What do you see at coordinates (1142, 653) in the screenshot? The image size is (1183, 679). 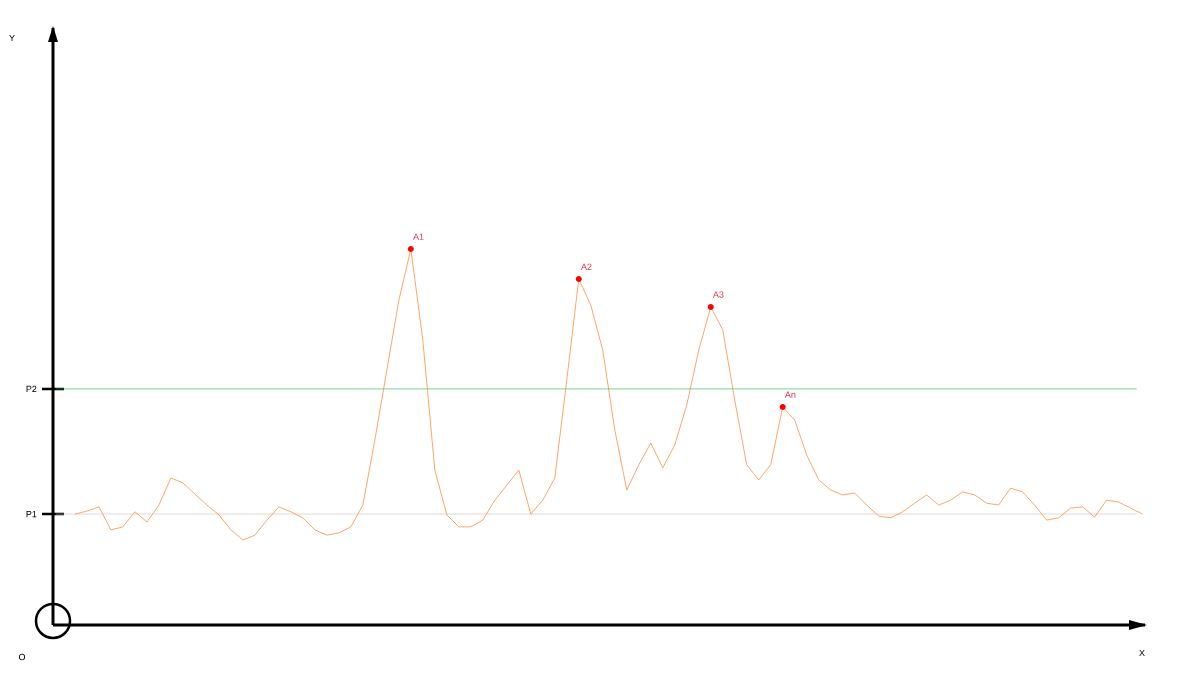 I see `text: X` at bounding box center [1142, 653].